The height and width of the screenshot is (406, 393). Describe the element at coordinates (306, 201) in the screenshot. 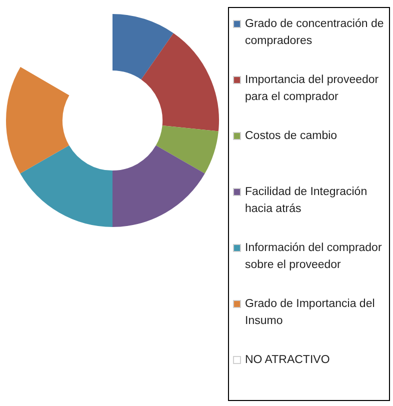

I see `legend-label: Facilidad de Integración hacia atrás` at that location.